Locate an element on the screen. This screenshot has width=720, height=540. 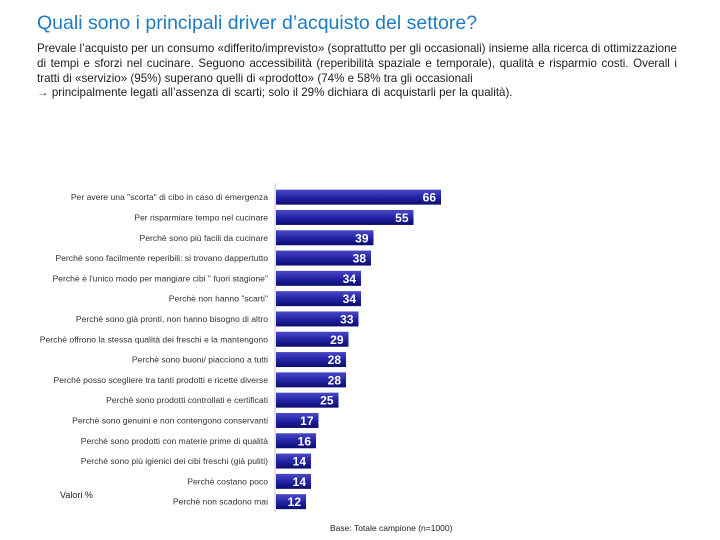
data-label: 12 is located at coordinates (295, 502).